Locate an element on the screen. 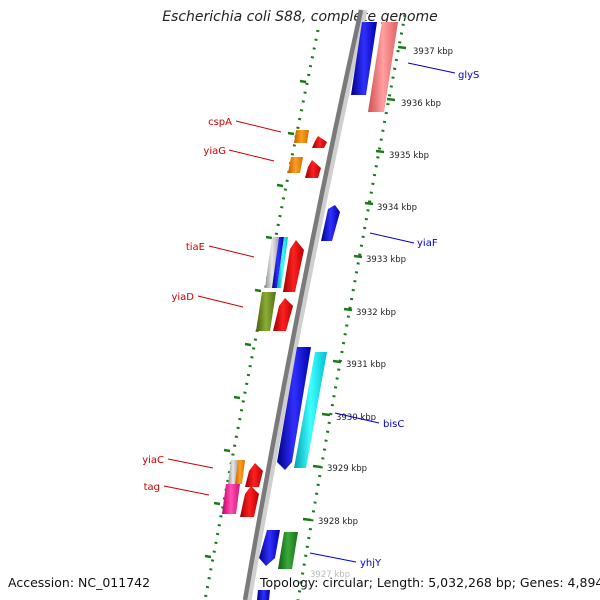 The height and width of the screenshot is (600, 600). tick-label: 3931 kbp is located at coordinates (366, 365).